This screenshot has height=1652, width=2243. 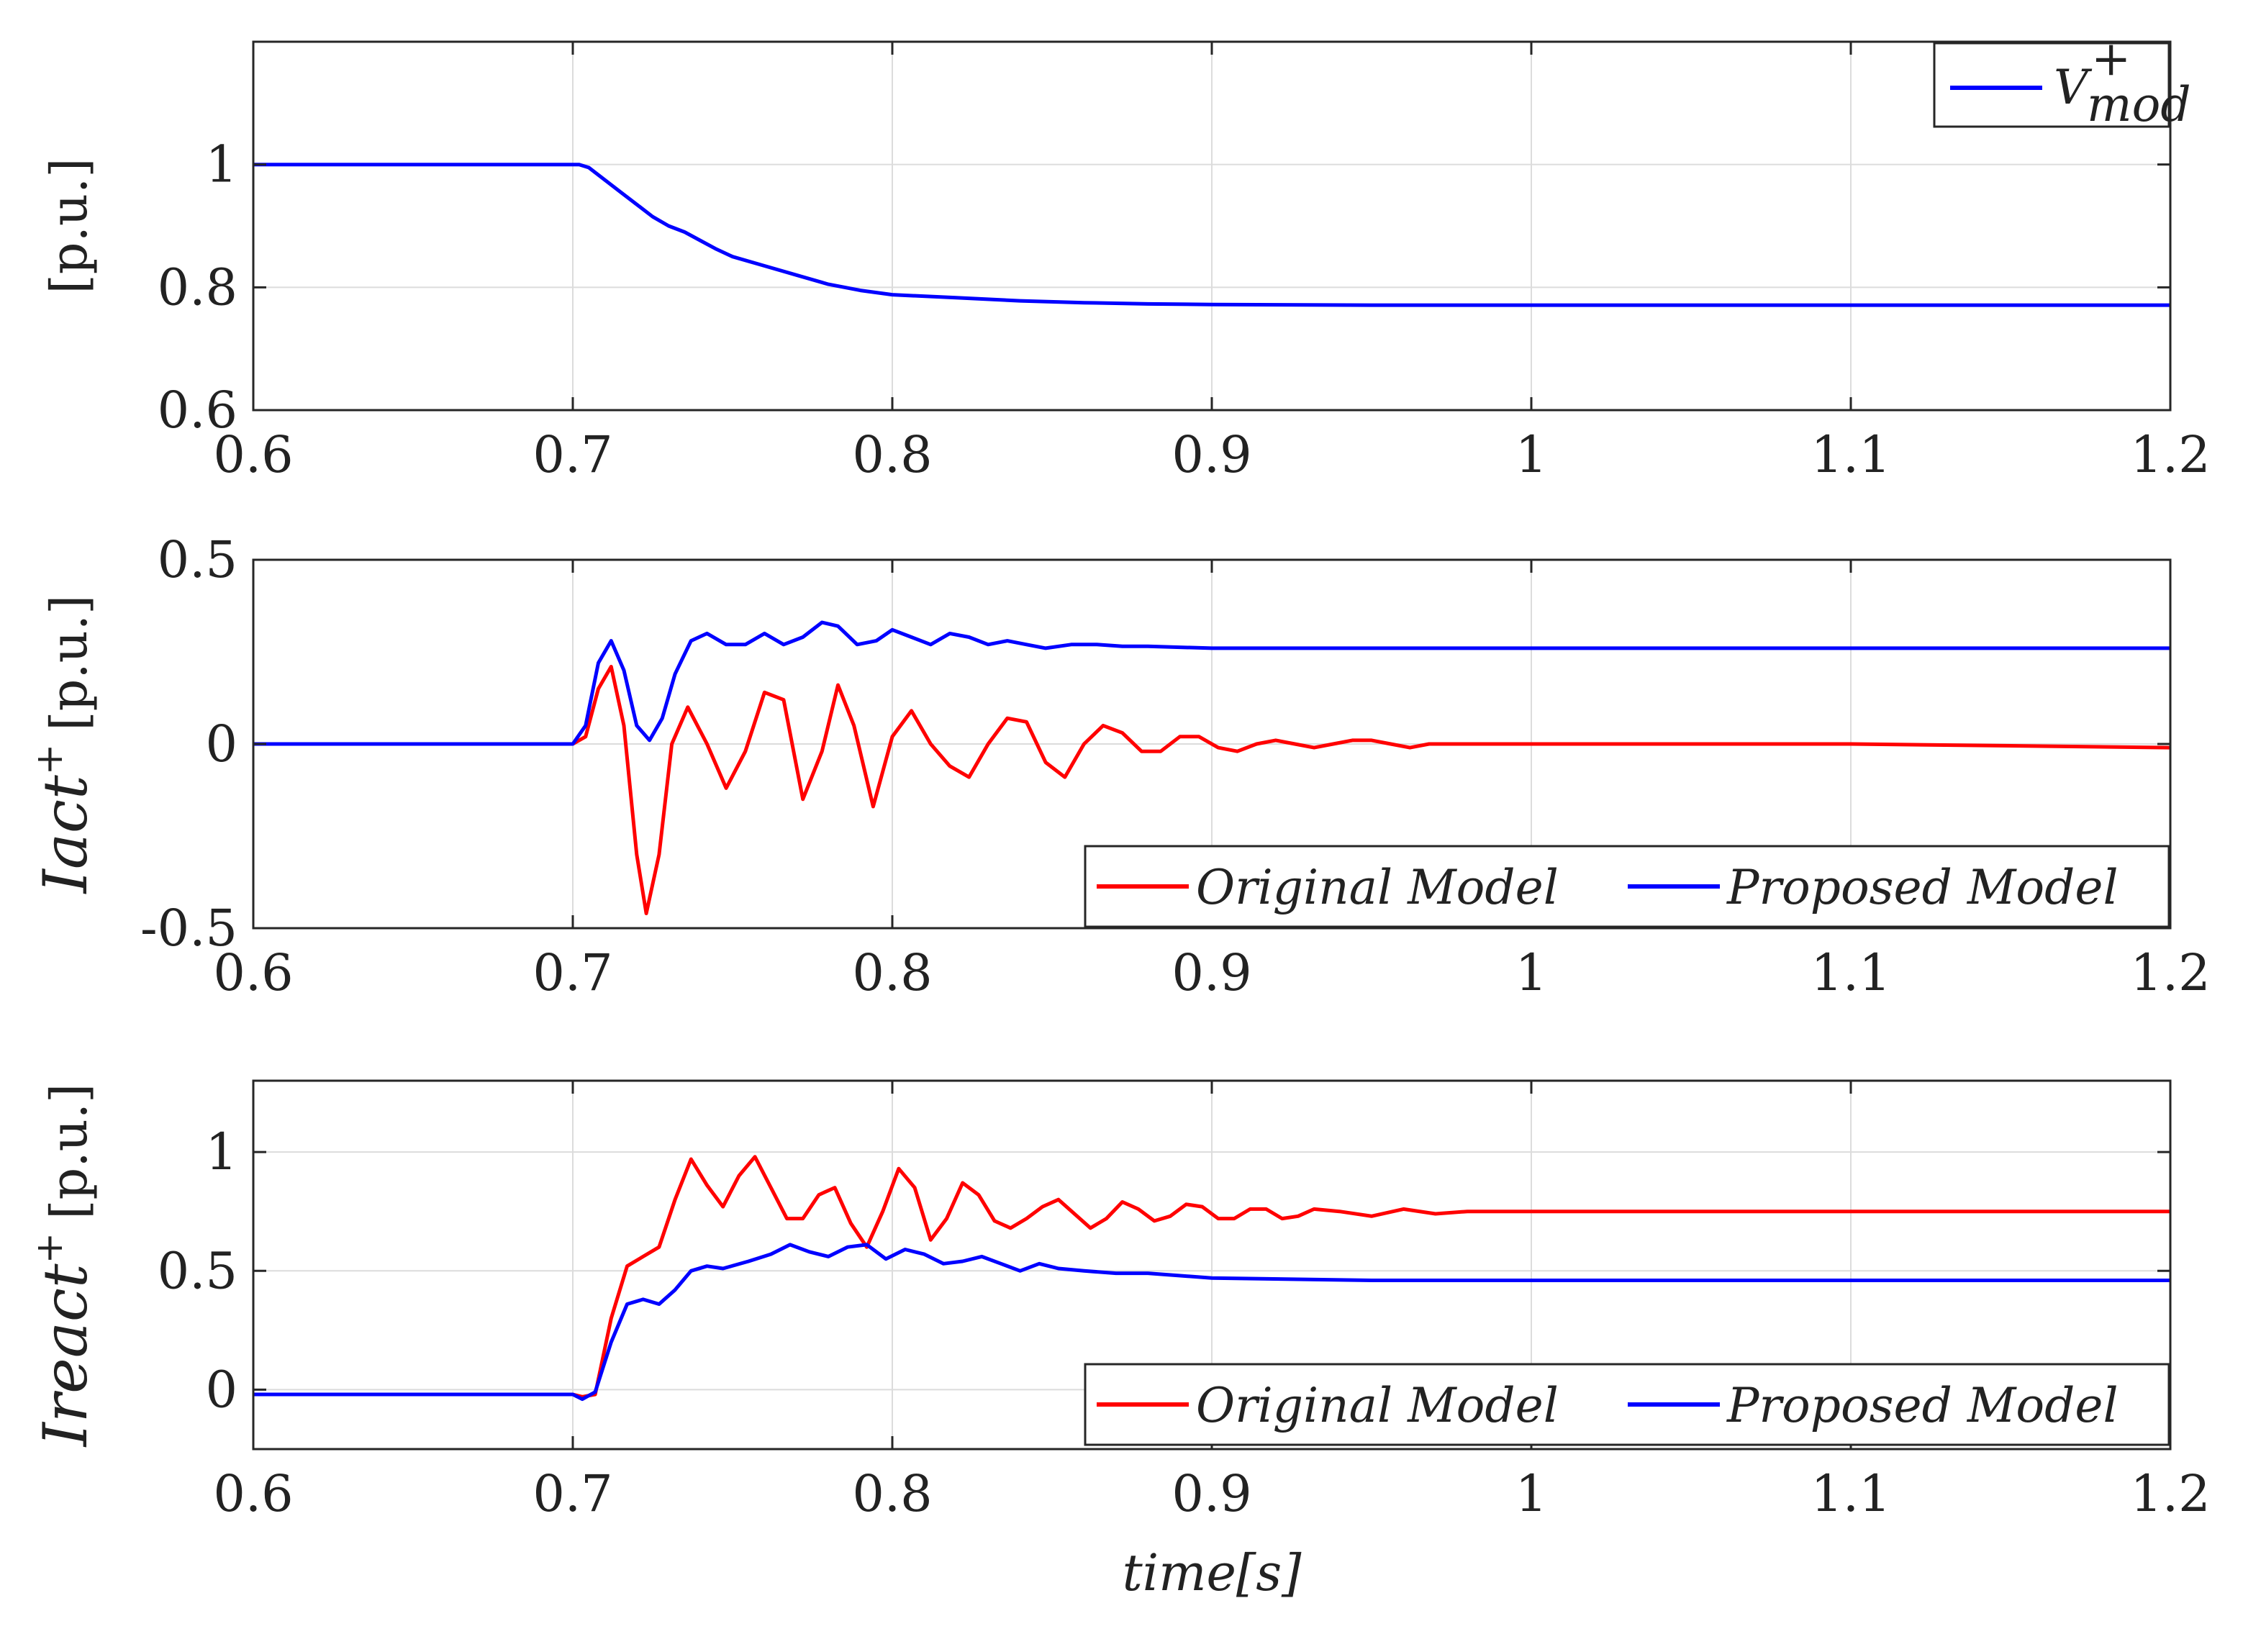 I want to click on legend-entry-label: V, so click(x=2073, y=87).